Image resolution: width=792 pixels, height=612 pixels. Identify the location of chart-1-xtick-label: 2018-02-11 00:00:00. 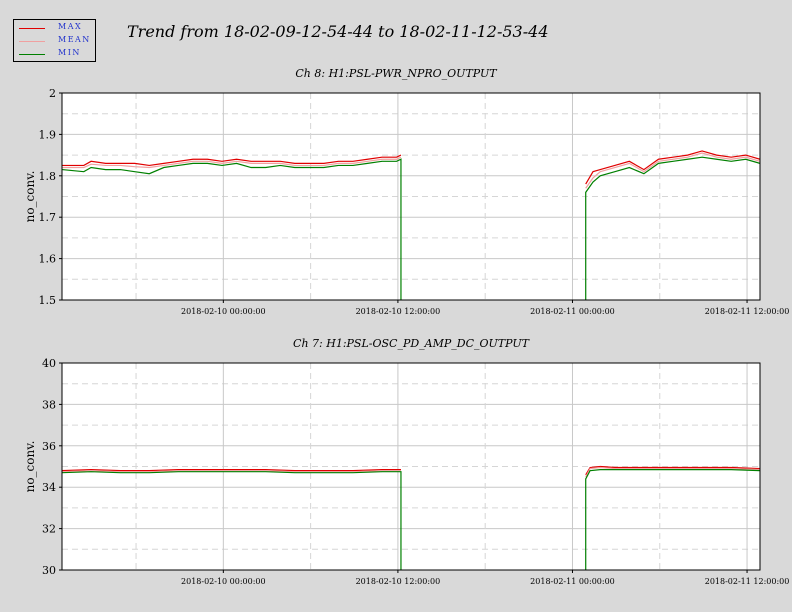
(572, 311).